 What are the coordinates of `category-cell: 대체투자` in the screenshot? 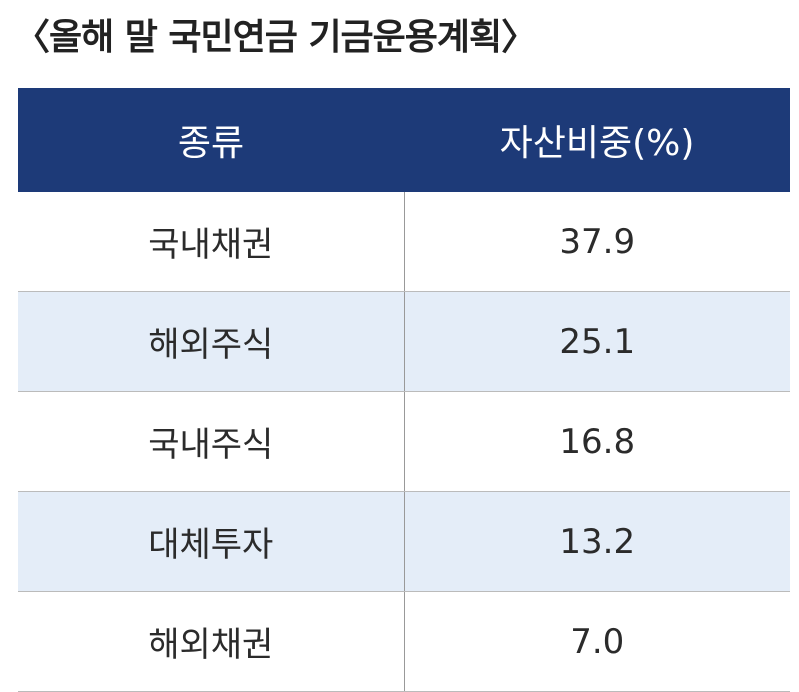 It's located at (211, 541).